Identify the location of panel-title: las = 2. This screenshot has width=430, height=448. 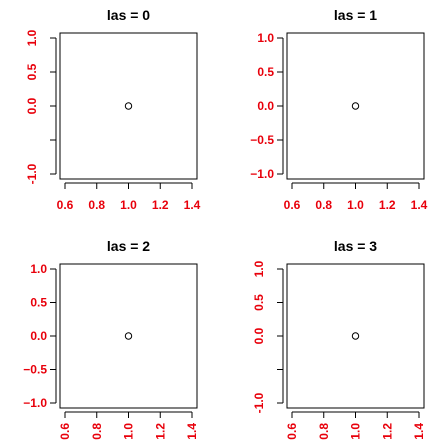
(128, 246).